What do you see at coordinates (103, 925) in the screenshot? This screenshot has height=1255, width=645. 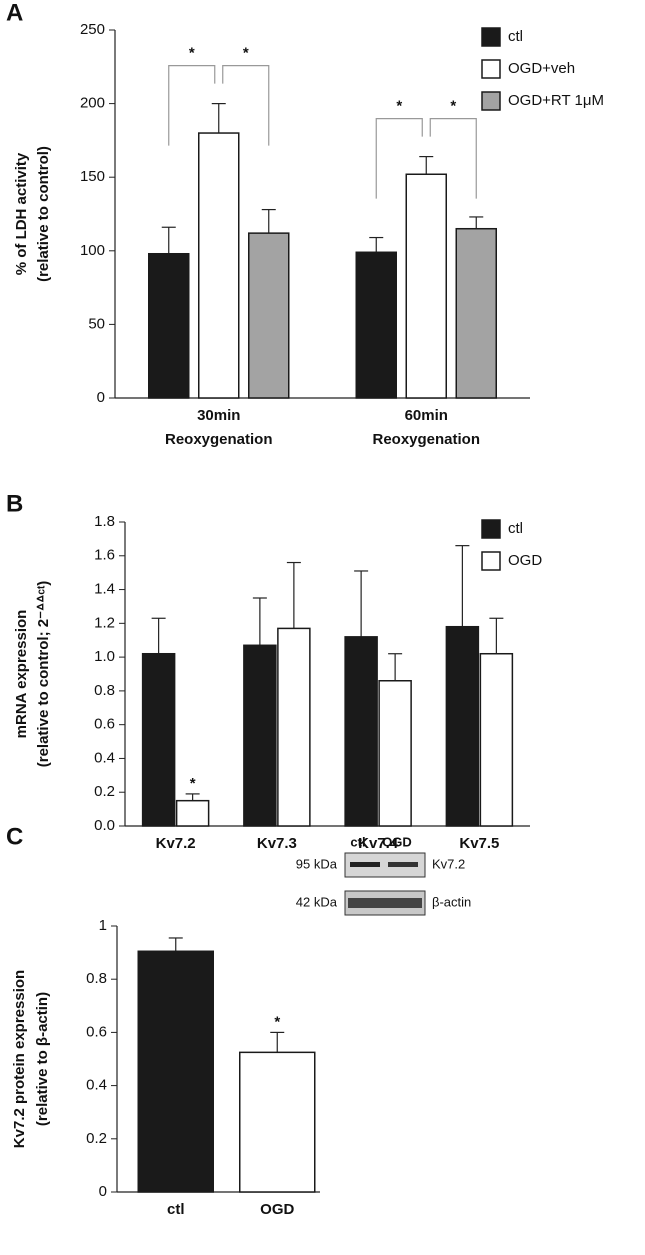 I see `y-tick-label: 1` at bounding box center [103, 925].